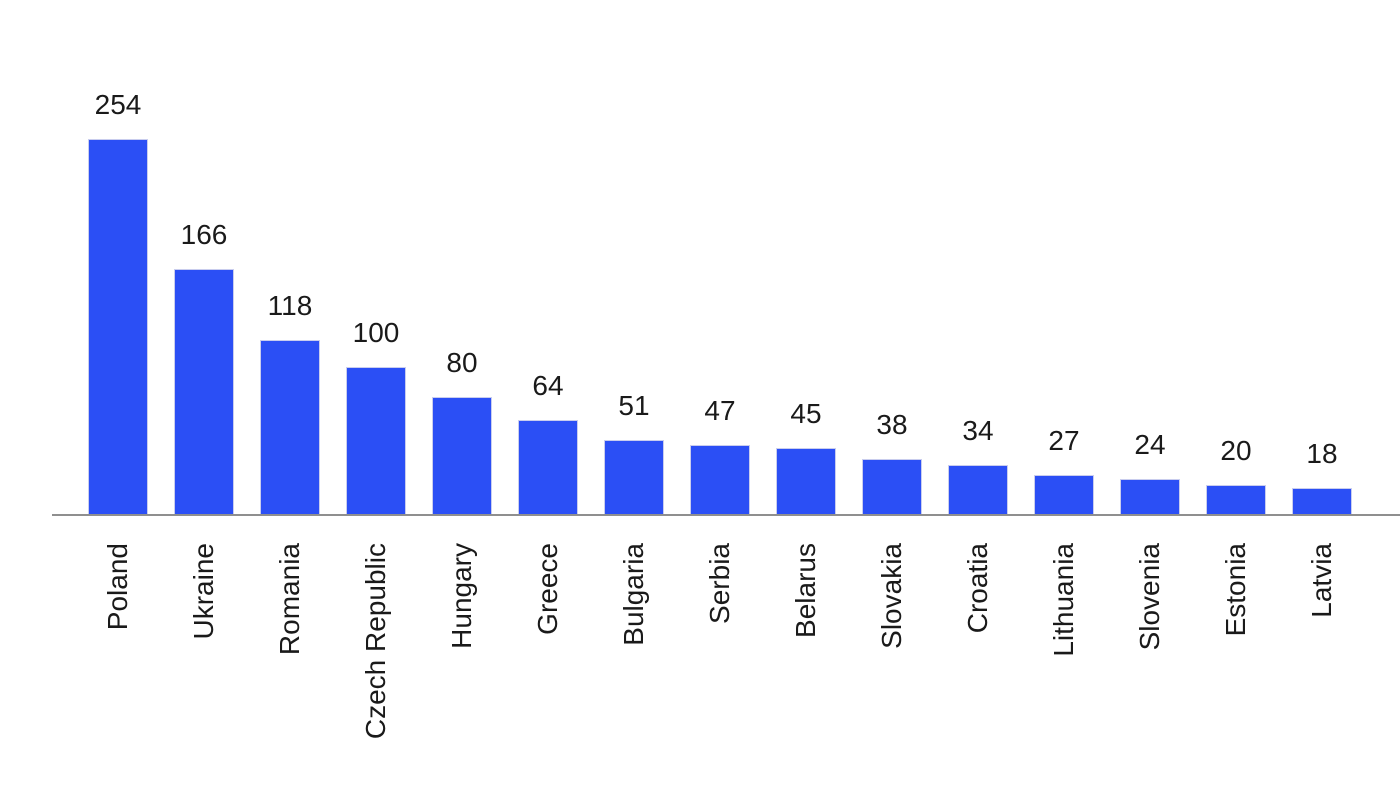 The width and height of the screenshot is (1400, 787). I want to click on x-tick-belarus: Belarus, so click(806, 641).